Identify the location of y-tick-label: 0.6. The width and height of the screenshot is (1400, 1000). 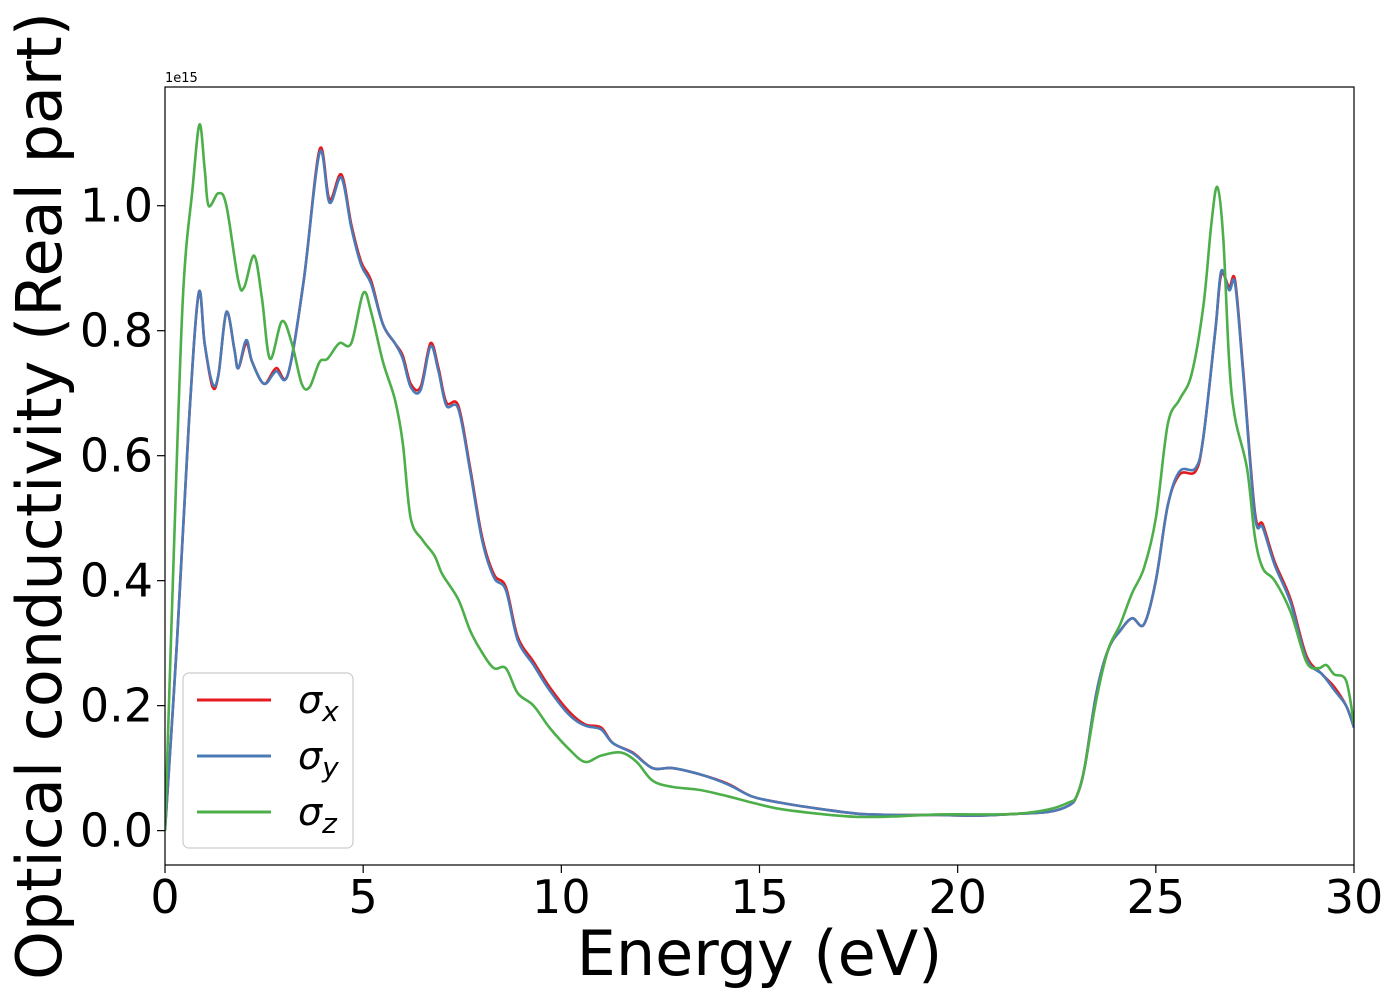
(116, 456).